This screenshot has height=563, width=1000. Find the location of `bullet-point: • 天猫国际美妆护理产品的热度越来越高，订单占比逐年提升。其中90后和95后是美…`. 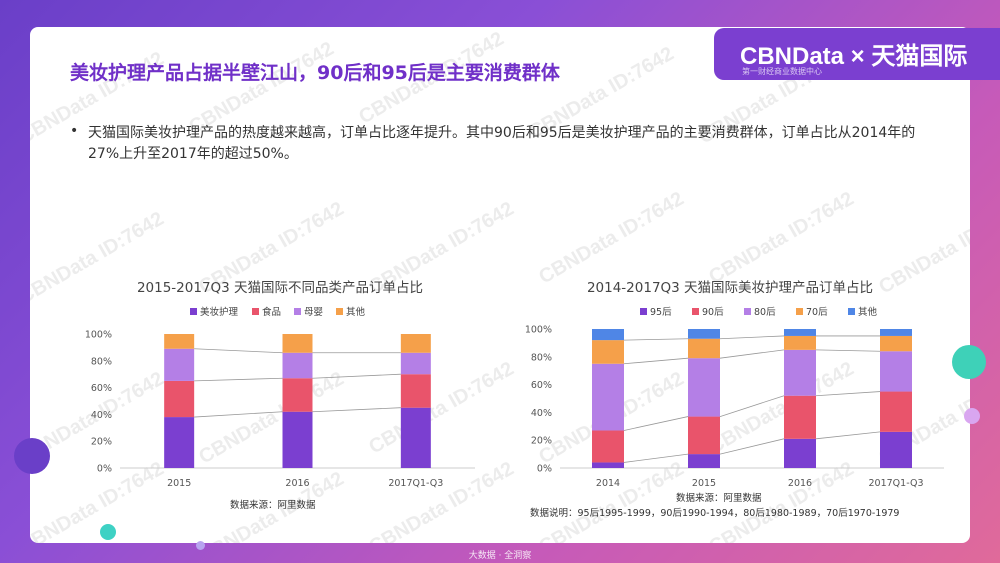

bullet-point: • 天猫国际美妆护理产品的热度越来越高，订单占比逐年提升。其中90后和95后是美… is located at coordinates (510, 144).